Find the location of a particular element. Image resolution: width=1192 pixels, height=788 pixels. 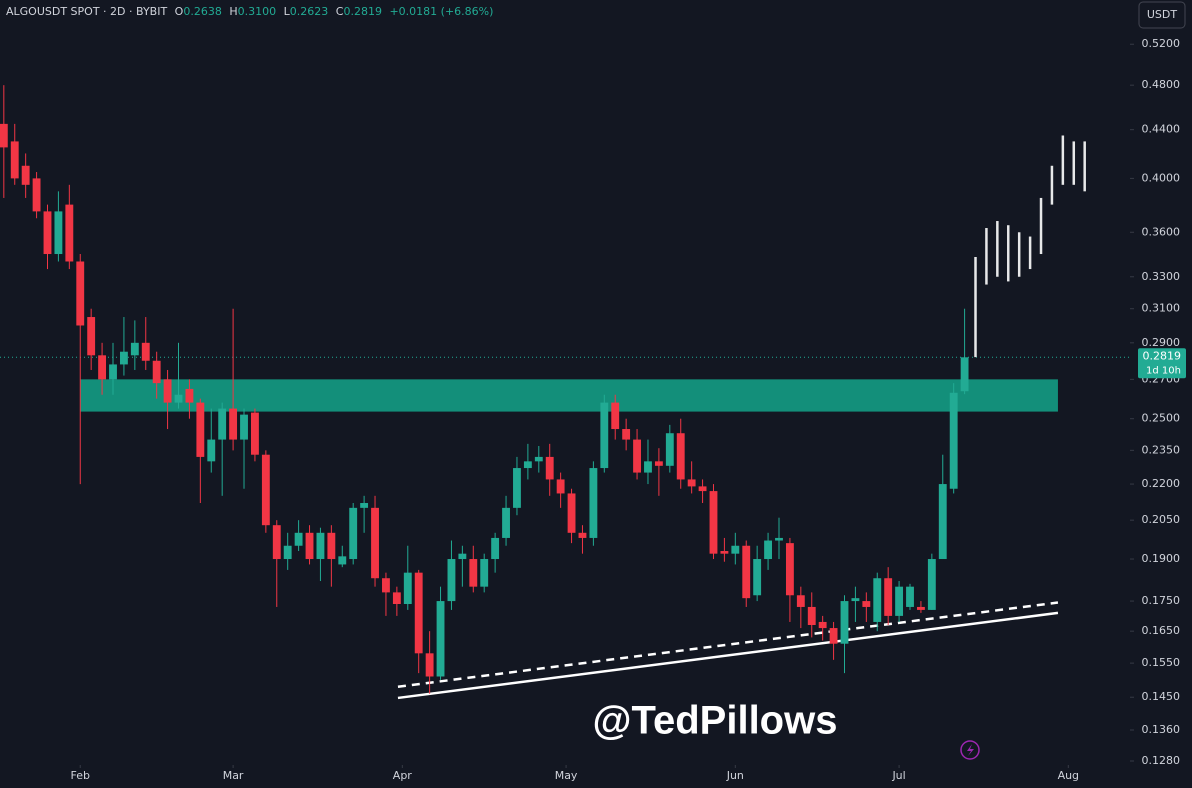

trendline is located at coordinates (728, 655).